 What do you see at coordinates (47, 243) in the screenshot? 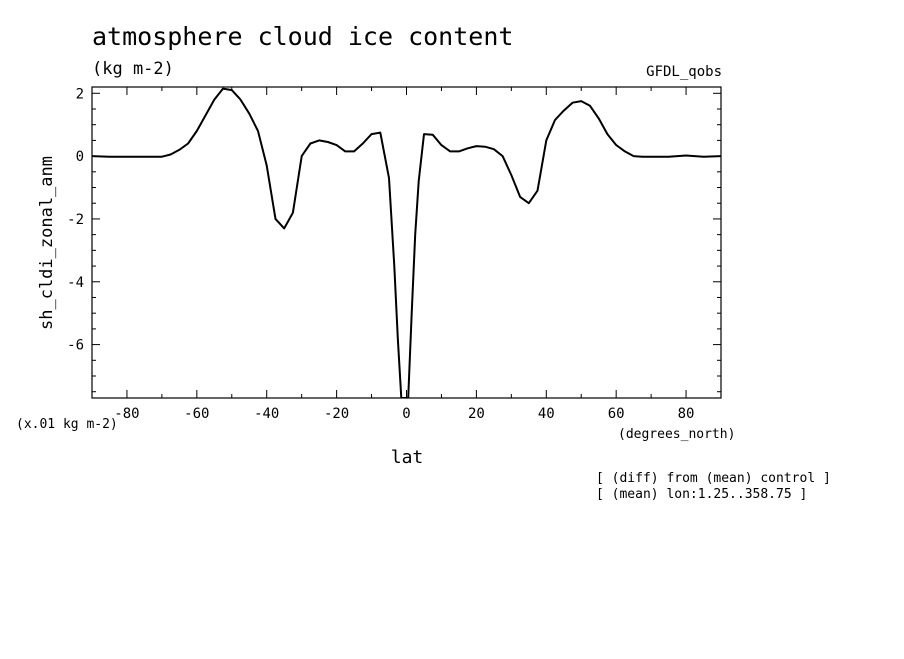
I see `y-axis-label: sh_cldi_zonal_anm` at bounding box center [47, 243].